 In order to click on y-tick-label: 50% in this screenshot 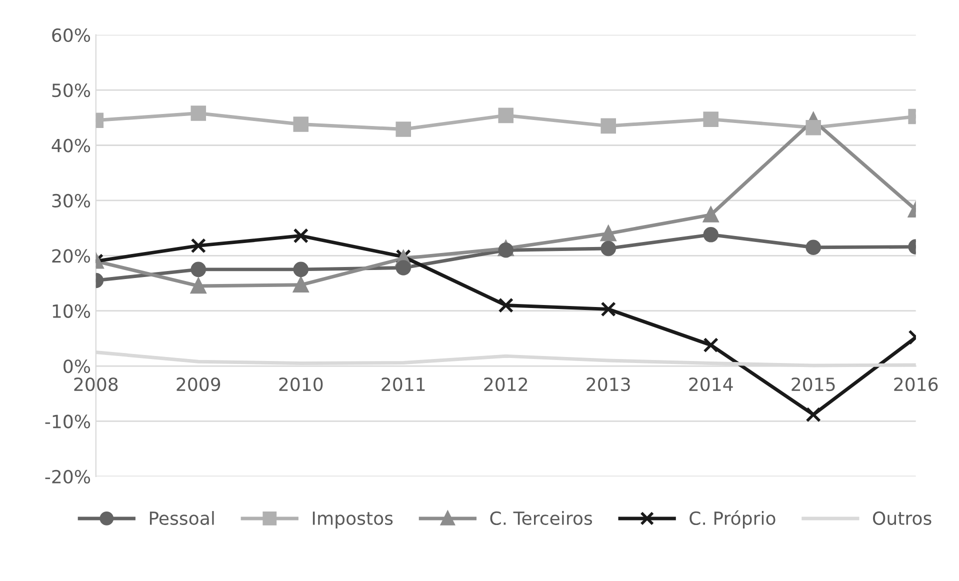, I will do `click(71, 91)`.